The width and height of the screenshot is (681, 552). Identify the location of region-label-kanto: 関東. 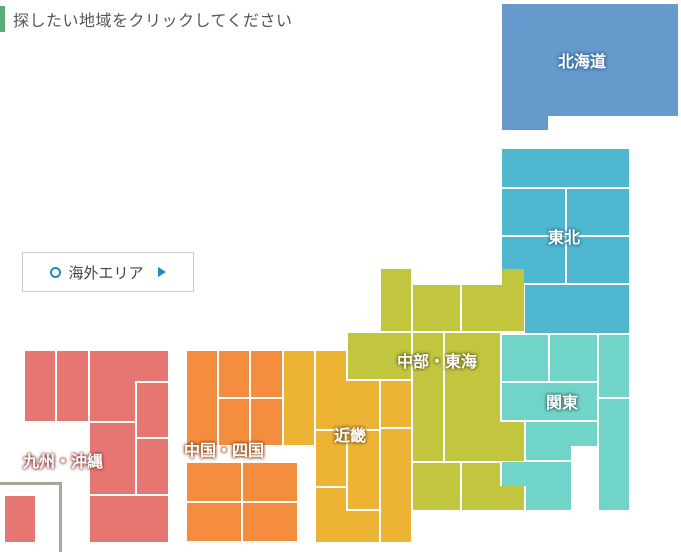
(562, 402).